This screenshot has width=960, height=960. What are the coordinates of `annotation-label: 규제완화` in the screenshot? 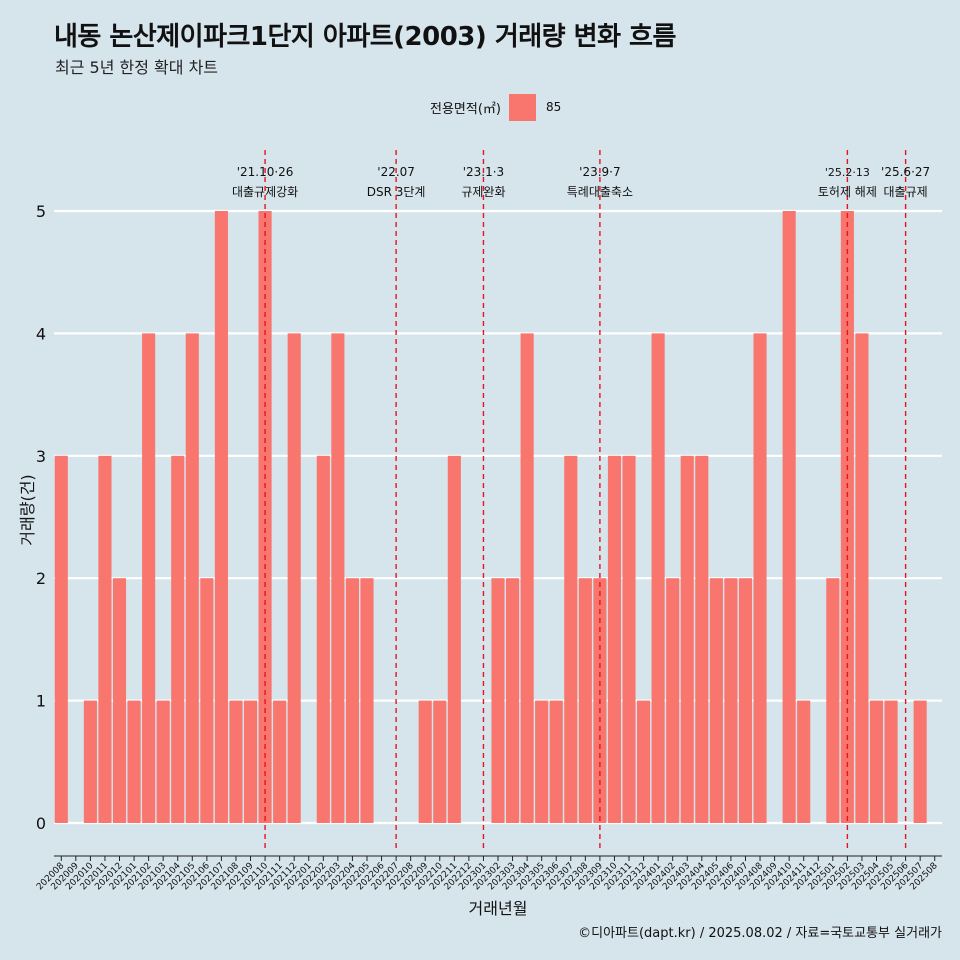 It's located at (483, 192).